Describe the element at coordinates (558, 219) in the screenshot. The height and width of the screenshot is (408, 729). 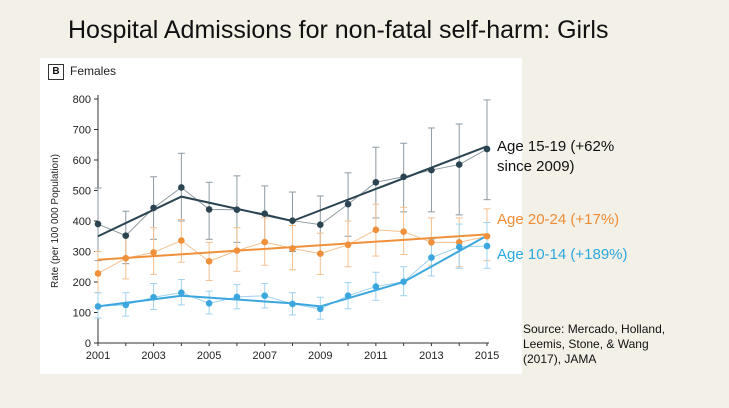
I see `annotation-age-20-24: Age 20-24 (+17%)` at that location.